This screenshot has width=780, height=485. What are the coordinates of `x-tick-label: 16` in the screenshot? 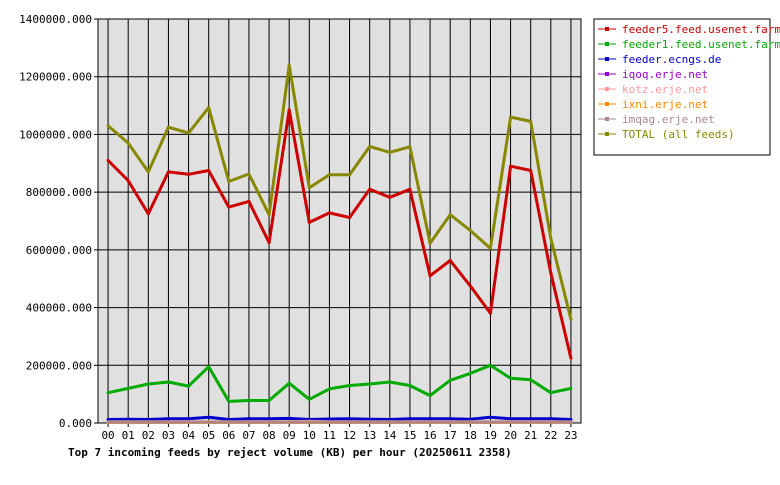 It's located at (429, 435).